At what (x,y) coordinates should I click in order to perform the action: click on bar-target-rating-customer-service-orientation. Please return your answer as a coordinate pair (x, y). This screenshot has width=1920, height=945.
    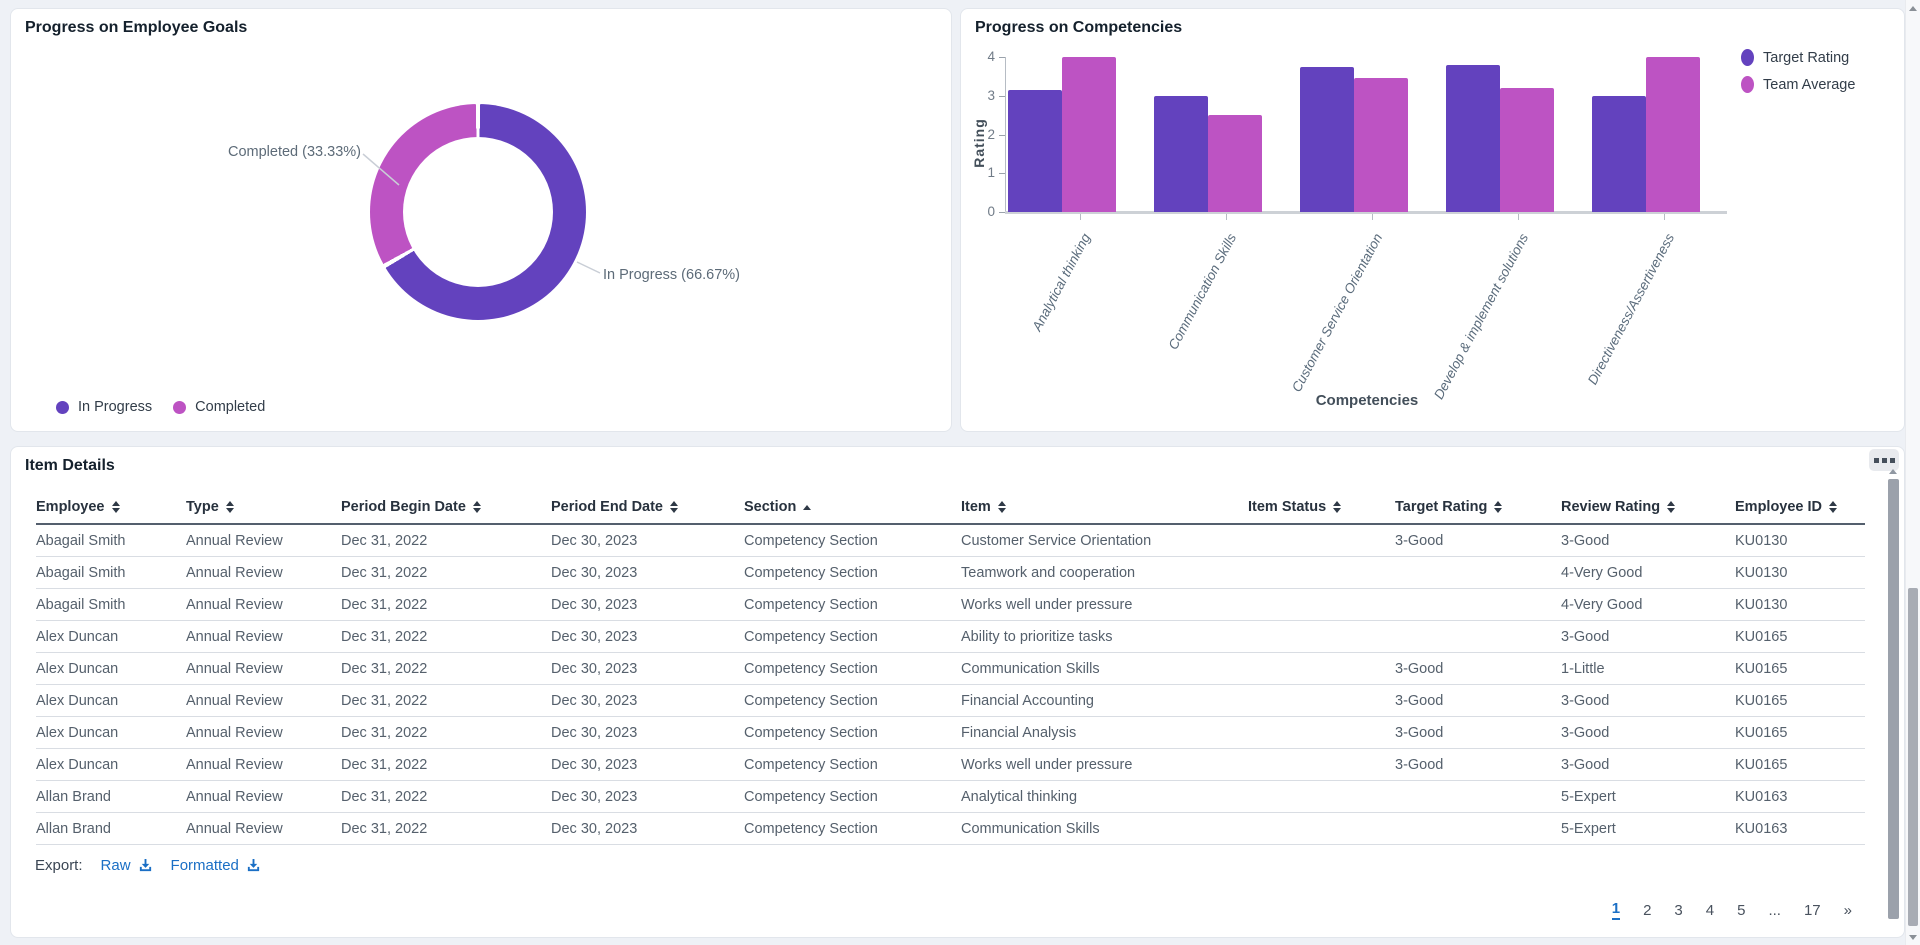
    Looking at the image, I should click on (1326, 139).